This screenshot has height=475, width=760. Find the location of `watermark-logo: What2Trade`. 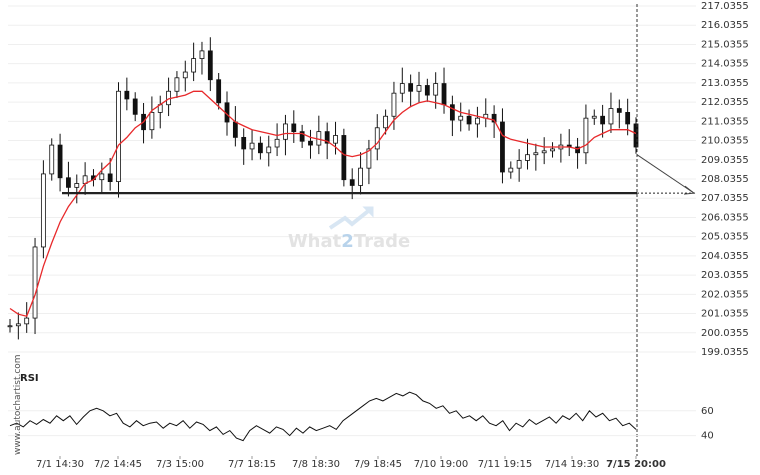

watermark-logo: What2Trade is located at coordinates (349, 229).